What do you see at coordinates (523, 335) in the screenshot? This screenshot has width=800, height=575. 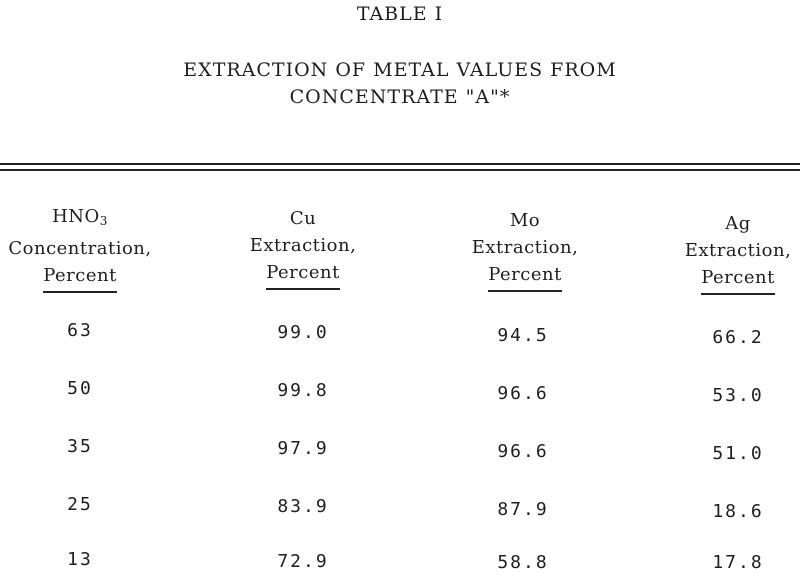 I see `table-cell: 94.5` at bounding box center [523, 335].